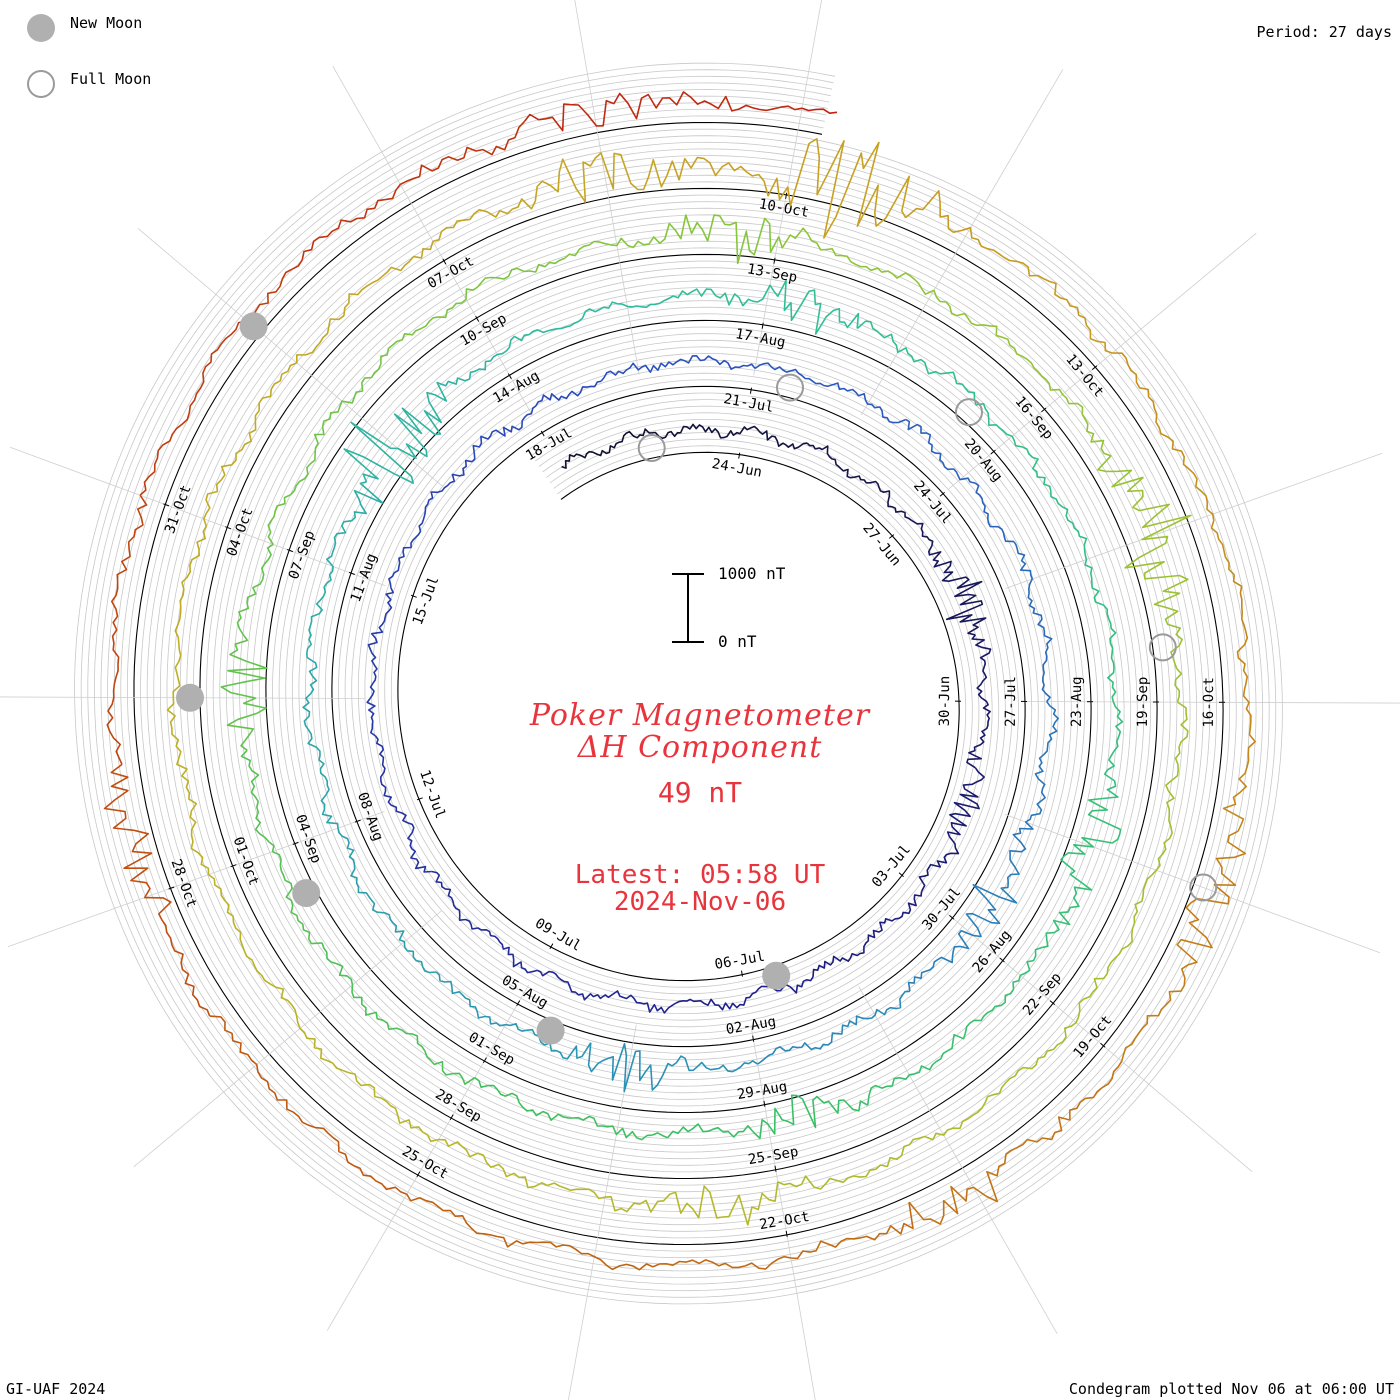  What do you see at coordinates (1209, 702) in the screenshot?
I see `tick-label: 16-Oct` at bounding box center [1209, 702].